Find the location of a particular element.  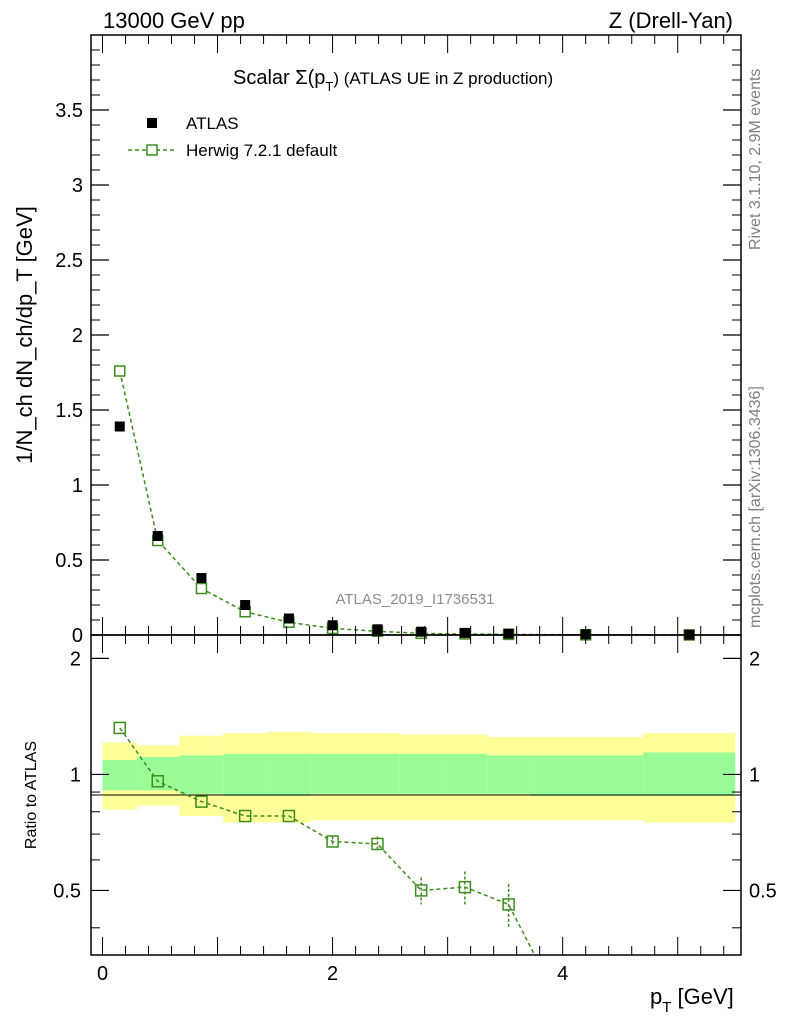

rivet-version-label: Rivet 3.1.10, 2.9M events is located at coordinates (755, 159).